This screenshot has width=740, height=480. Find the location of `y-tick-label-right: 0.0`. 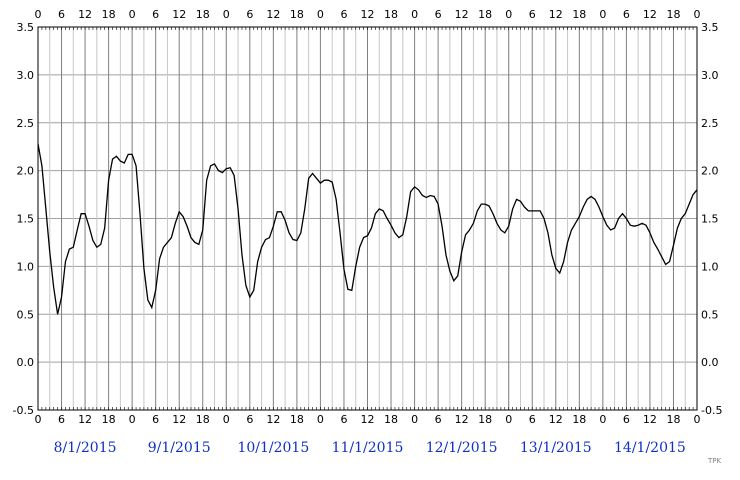

y-tick-label-right: 0.0 is located at coordinates (710, 362).